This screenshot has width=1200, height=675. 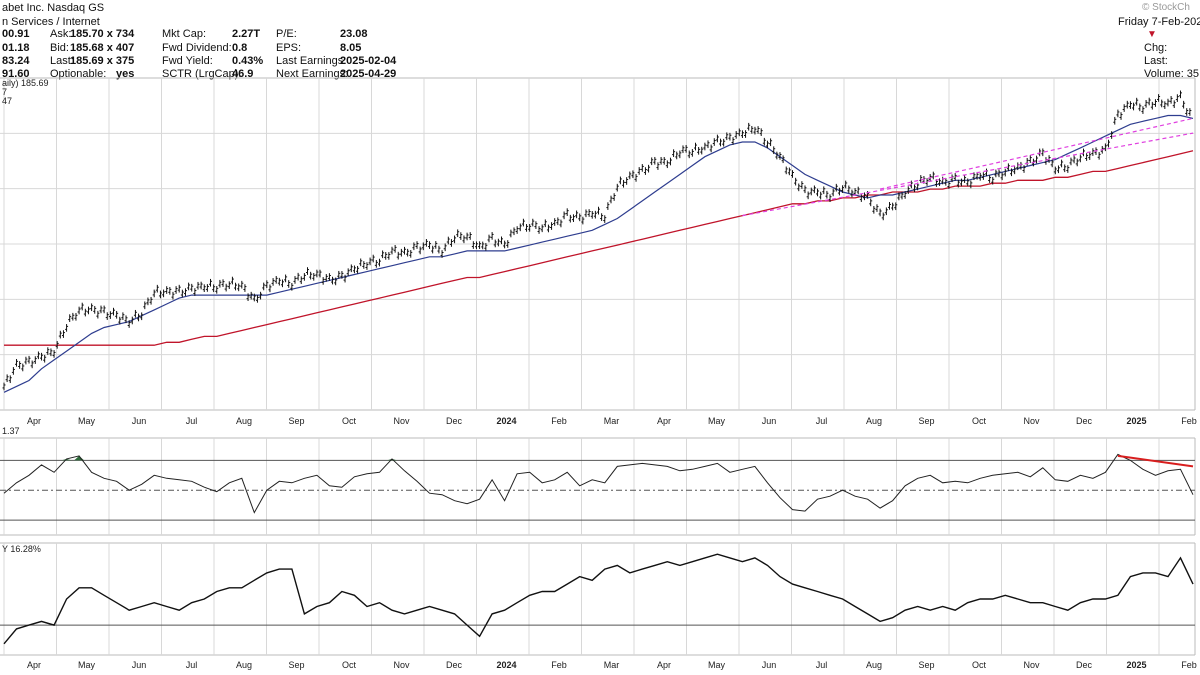 I want to click on fund-label-yield: Fwd Yield:, so click(x=187, y=61).